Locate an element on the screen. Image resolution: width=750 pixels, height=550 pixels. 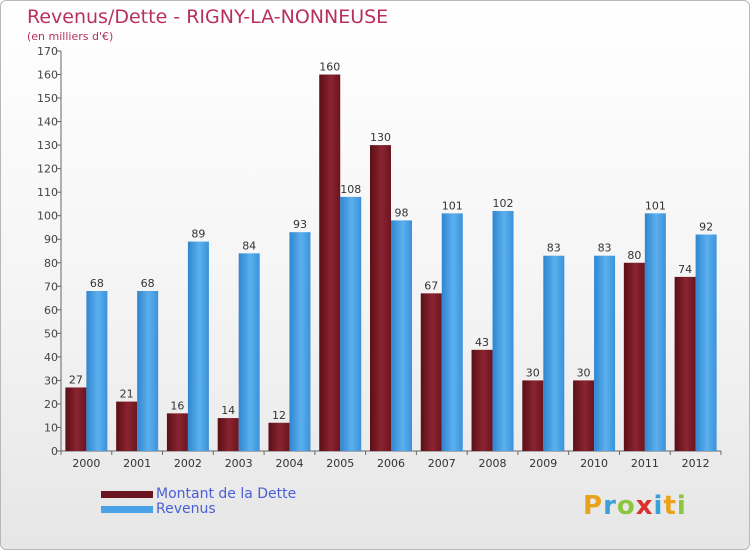
dette-value-label: 12 is located at coordinates (279, 415).